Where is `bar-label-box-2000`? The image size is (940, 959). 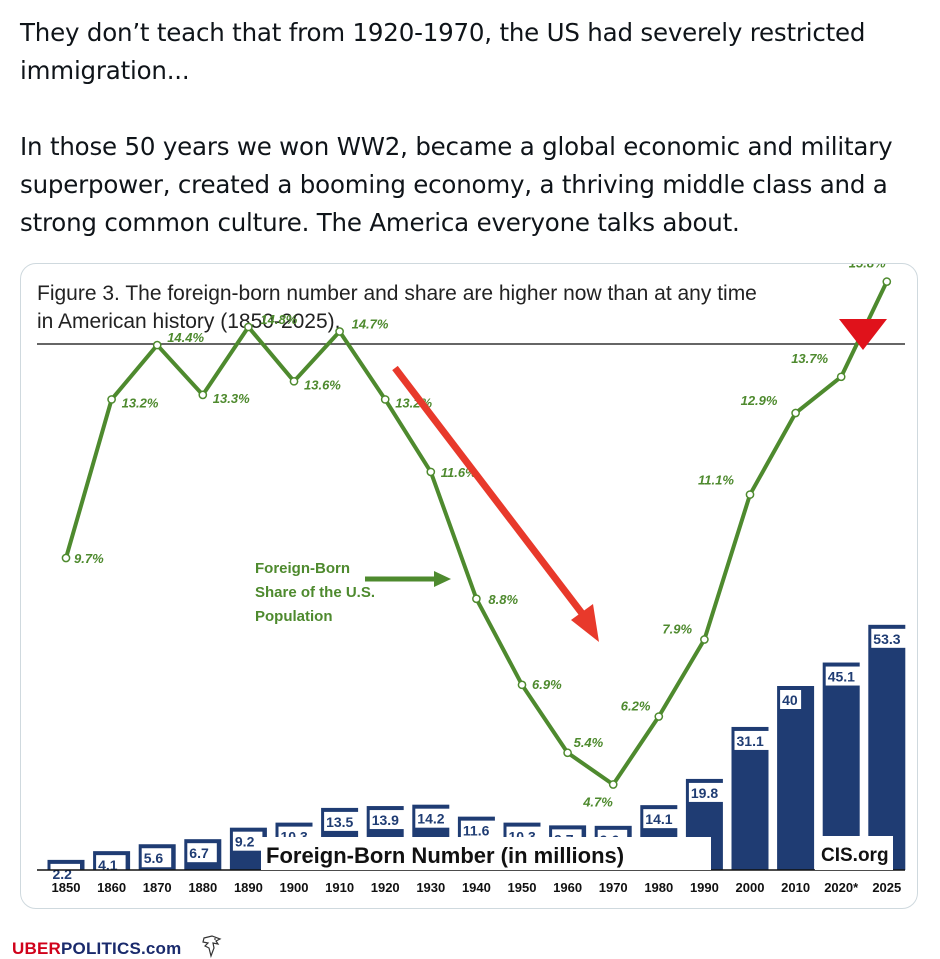
bar-label-box-2000 is located at coordinates (753, 740).